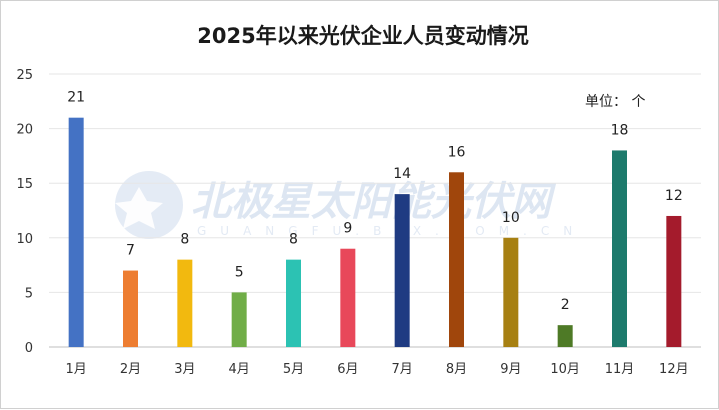 This screenshot has width=719, height=410. I want to click on y-tick-label: 15, so click(24, 184).